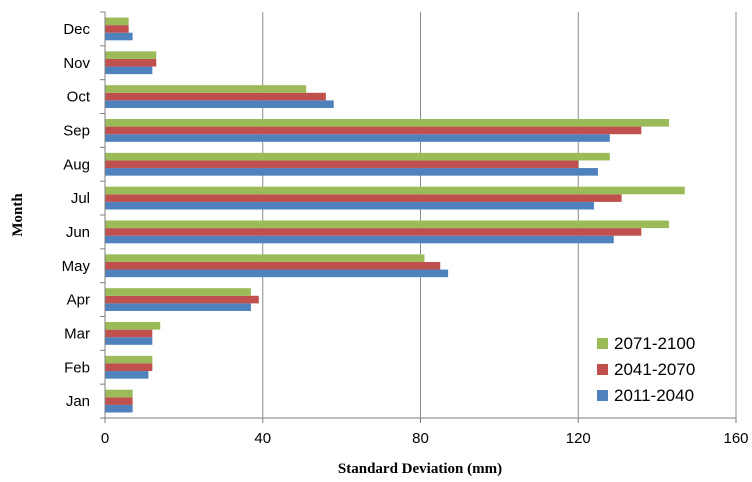 This screenshot has width=752, height=482. What do you see at coordinates (654, 369) in the screenshot?
I see `legend-label-2041-2070: 2041-2070` at bounding box center [654, 369].